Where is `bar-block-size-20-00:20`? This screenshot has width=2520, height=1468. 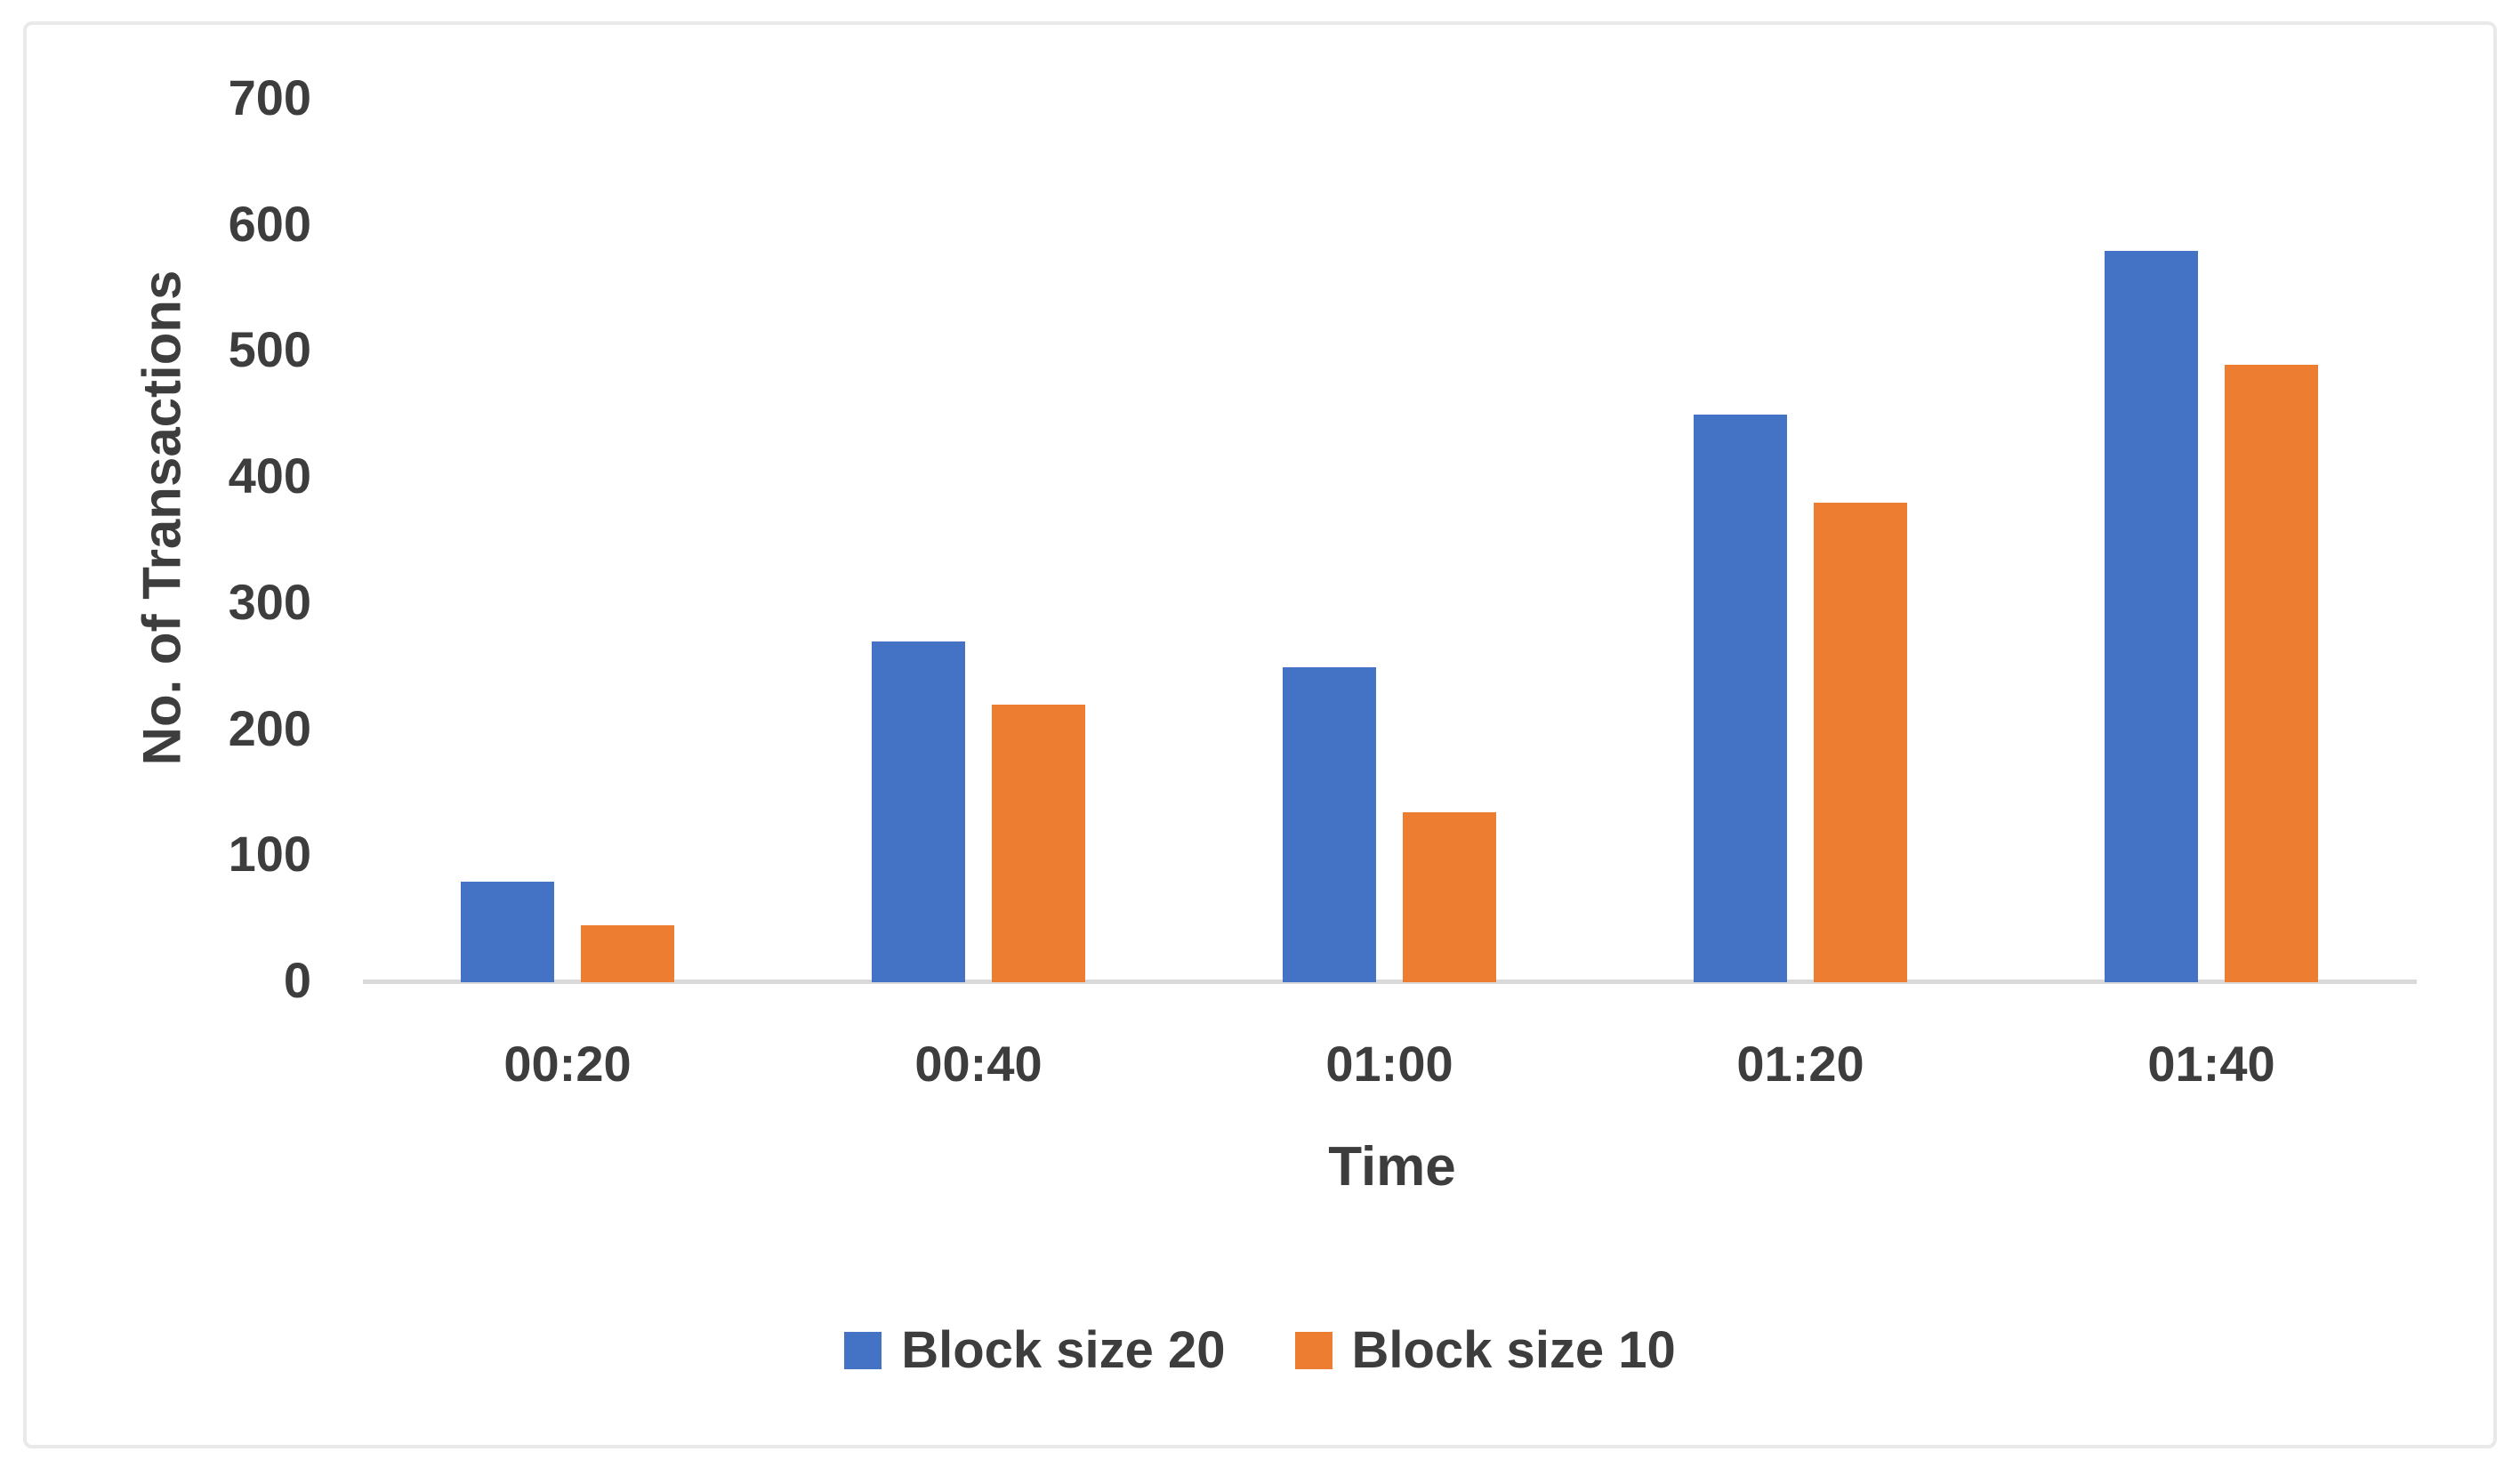
bar-block-size-20-00:20 is located at coordinates (507, 931).